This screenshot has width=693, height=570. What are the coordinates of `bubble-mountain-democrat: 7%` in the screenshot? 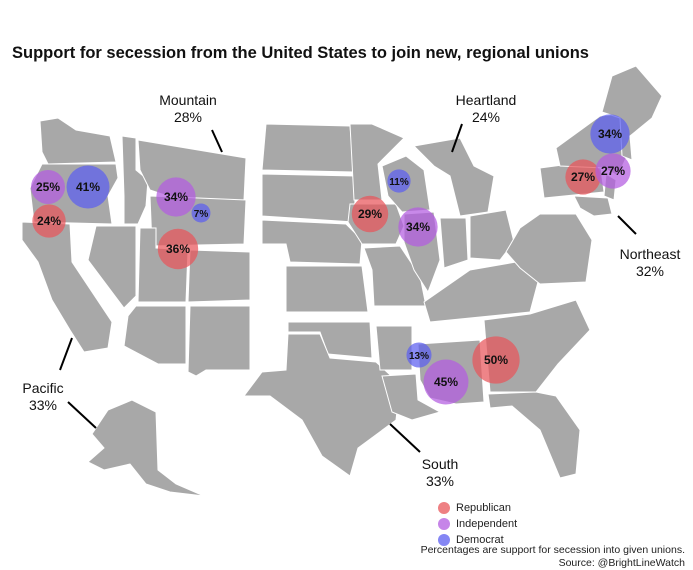 It's located at (201, 213).